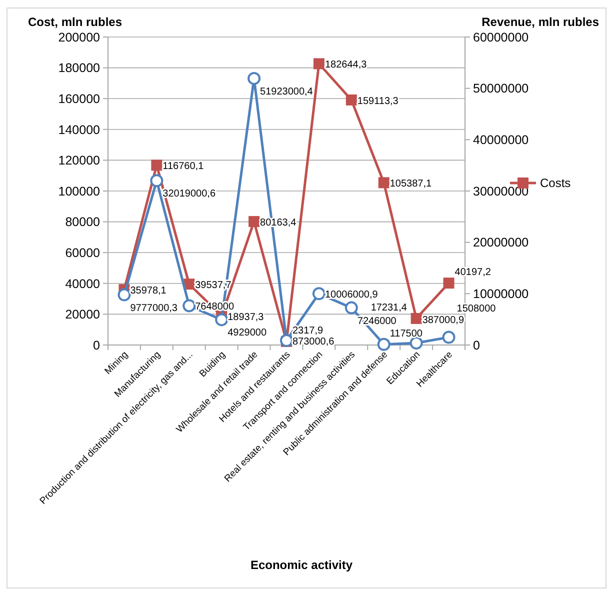 This screenshot has width=607, height=589. I want to click on y-axis-title: Cost, mln rubles, so click(75, 22).